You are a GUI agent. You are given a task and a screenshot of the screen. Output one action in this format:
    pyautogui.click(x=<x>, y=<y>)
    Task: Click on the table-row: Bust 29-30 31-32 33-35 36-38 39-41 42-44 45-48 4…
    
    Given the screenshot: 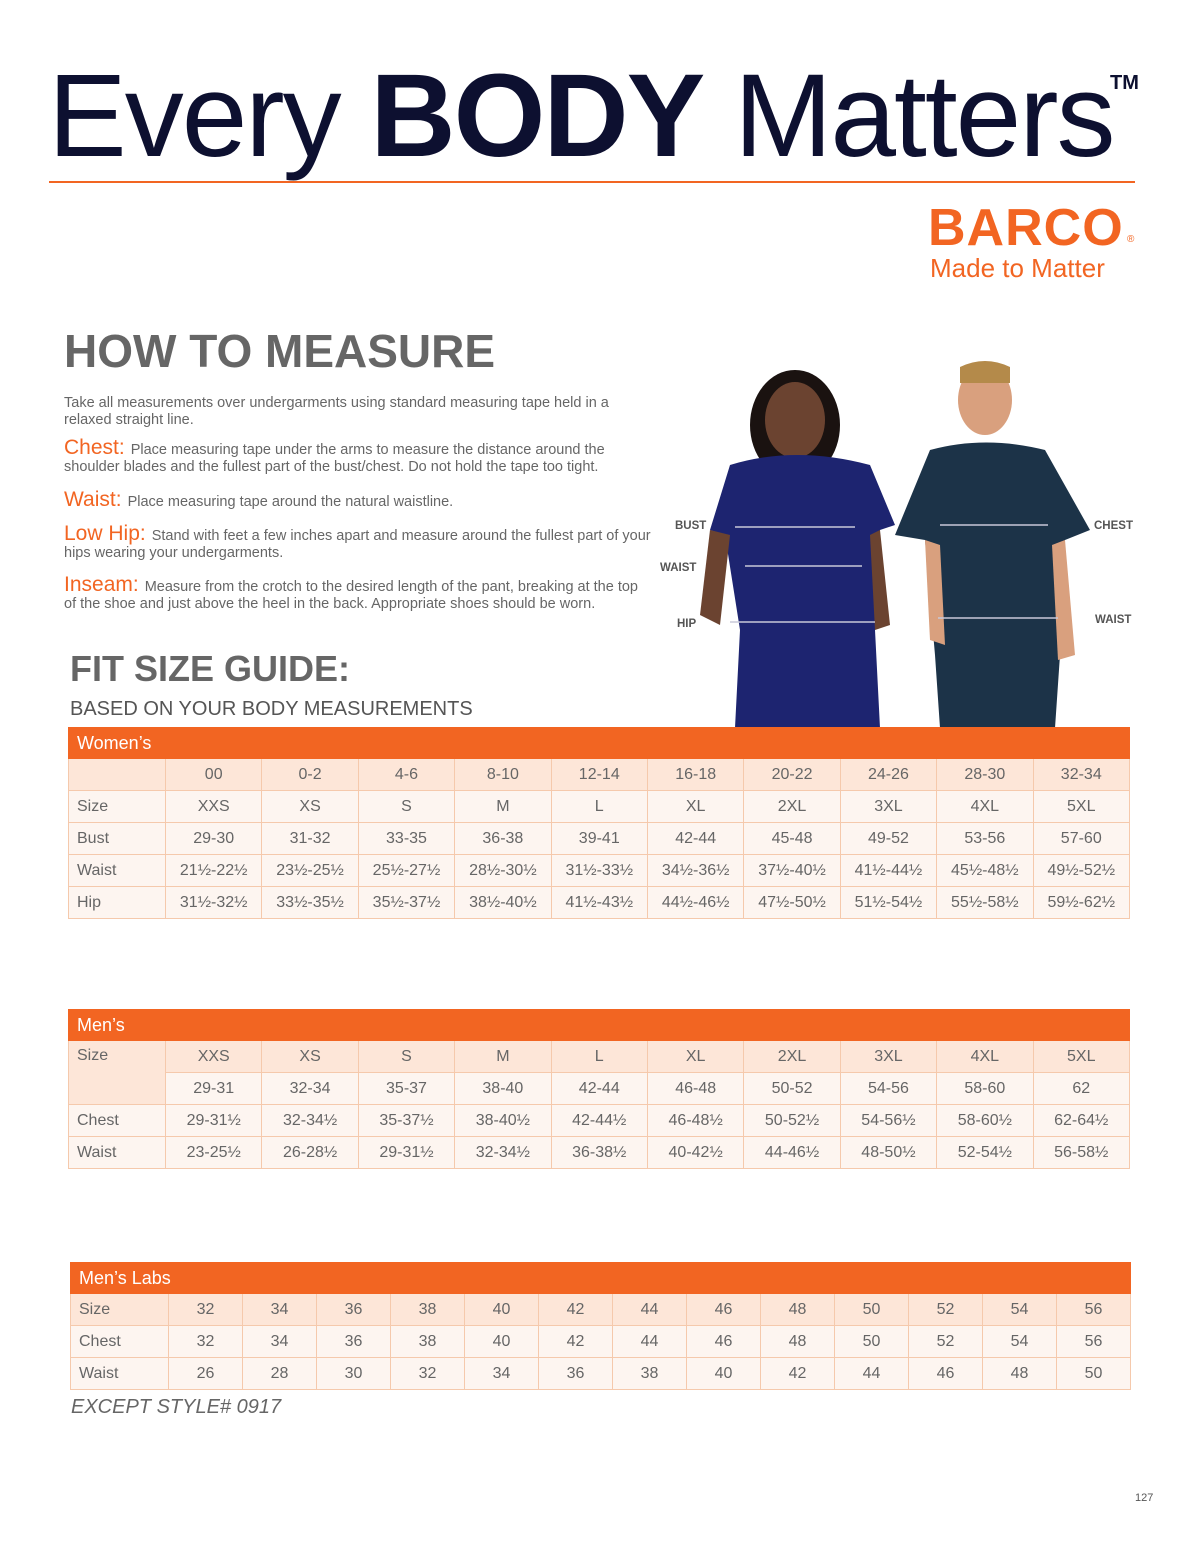 What is the action you would take?
    pyautogui.click(x=599, y=838)
    